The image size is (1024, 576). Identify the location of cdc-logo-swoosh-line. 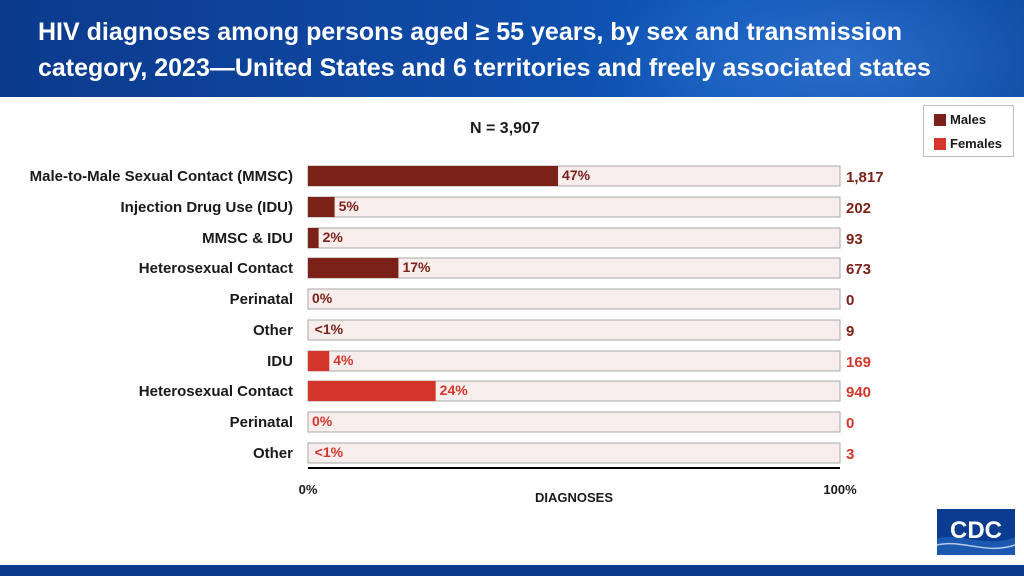
(976, 546).